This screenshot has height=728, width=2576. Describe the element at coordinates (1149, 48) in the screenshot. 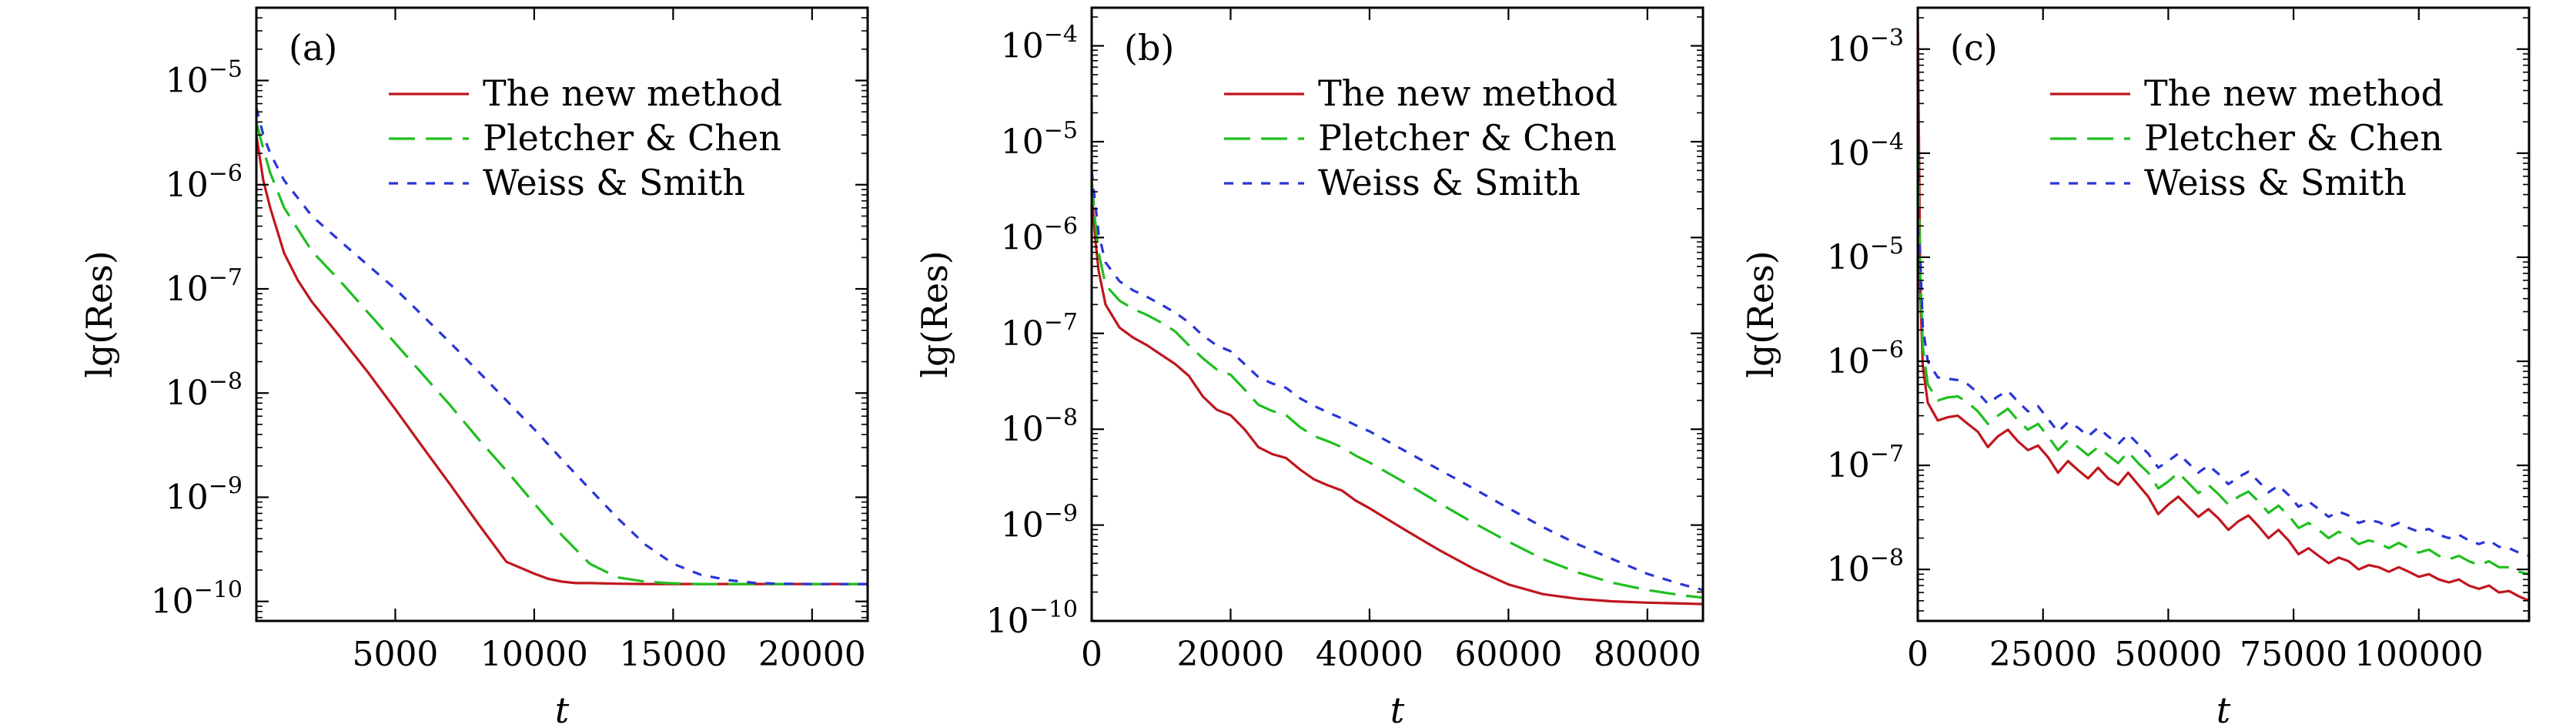

I see `panel-label: (b)` at that location.